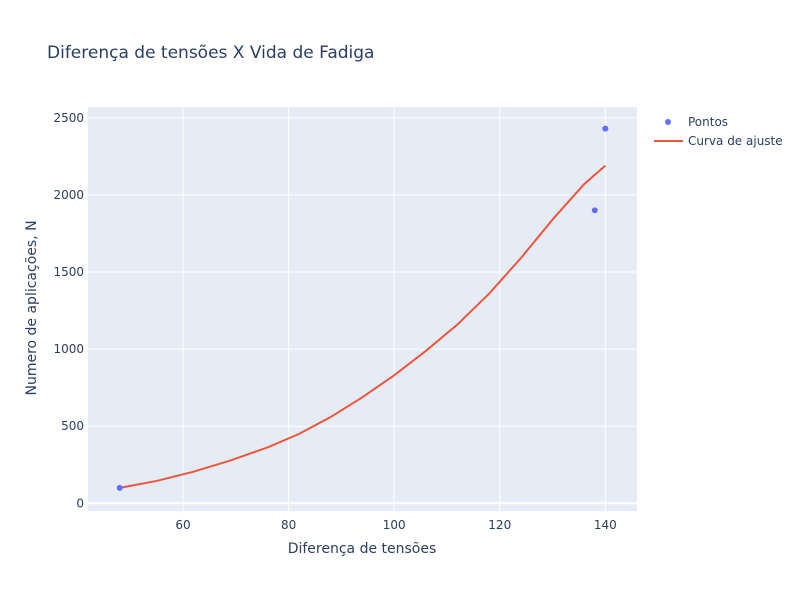 The height and width of the screenshot is (600, 800). What do you see at coordinates (72, 426) in the screenshot?
I see `y-tick-label: 500` at bounding box center [72, 426].